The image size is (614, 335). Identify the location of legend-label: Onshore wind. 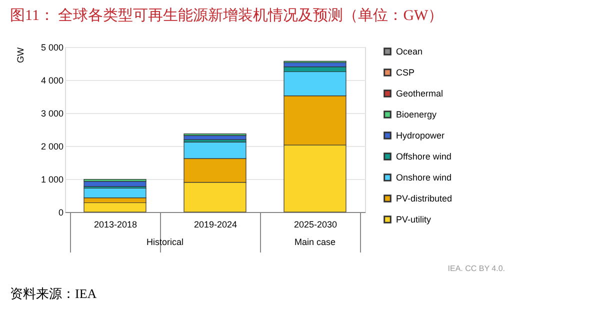
(424, 177).